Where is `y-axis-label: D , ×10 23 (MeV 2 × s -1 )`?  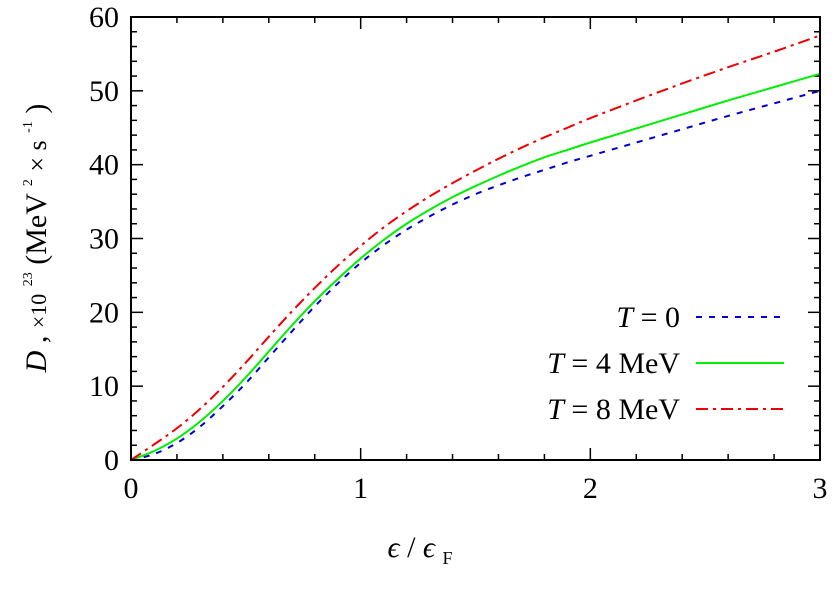
y-axis-label: D , ×10 23 (MeV 2 × s -1 ) is located at coordinates (29, 239).